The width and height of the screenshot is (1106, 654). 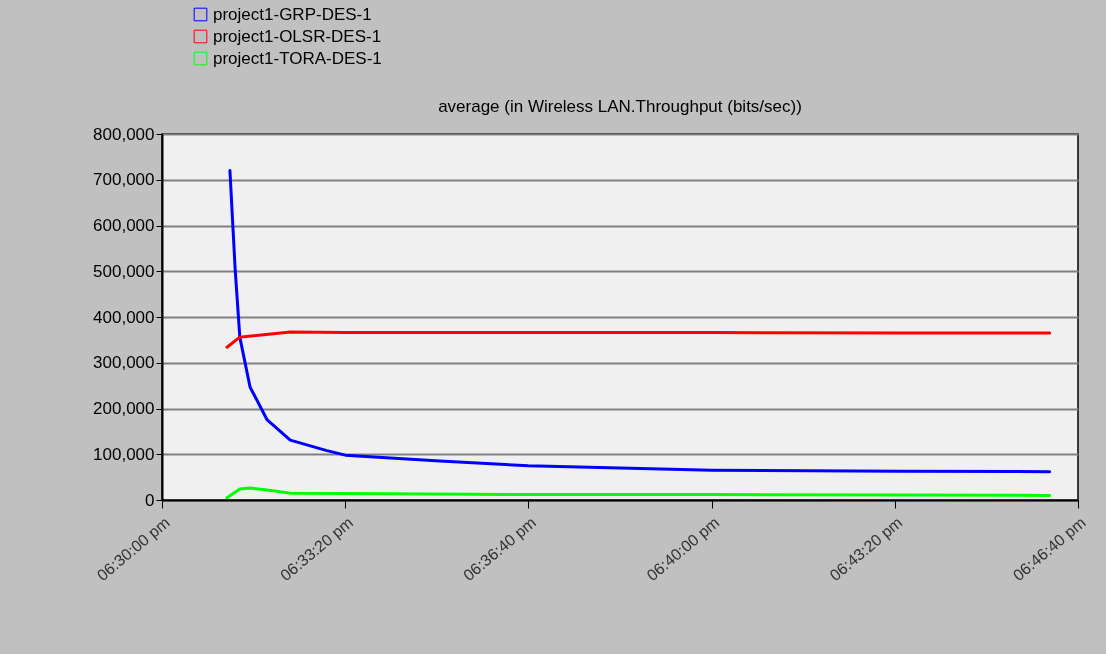 What do you see at coordinates (150, 500) in the screenshot?
I see `y-tick-label: 0` at bounding box center [150, 500].